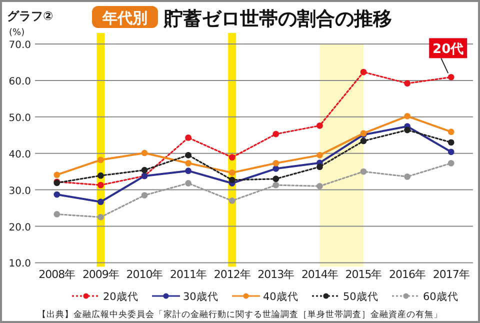 Image resolution: width=480 pixels, height=323 pixels. What do you see at coordinates (19, 191) in the screenshot?
I see `y-tick-label: 30.0` at bounding box center [19, 191].